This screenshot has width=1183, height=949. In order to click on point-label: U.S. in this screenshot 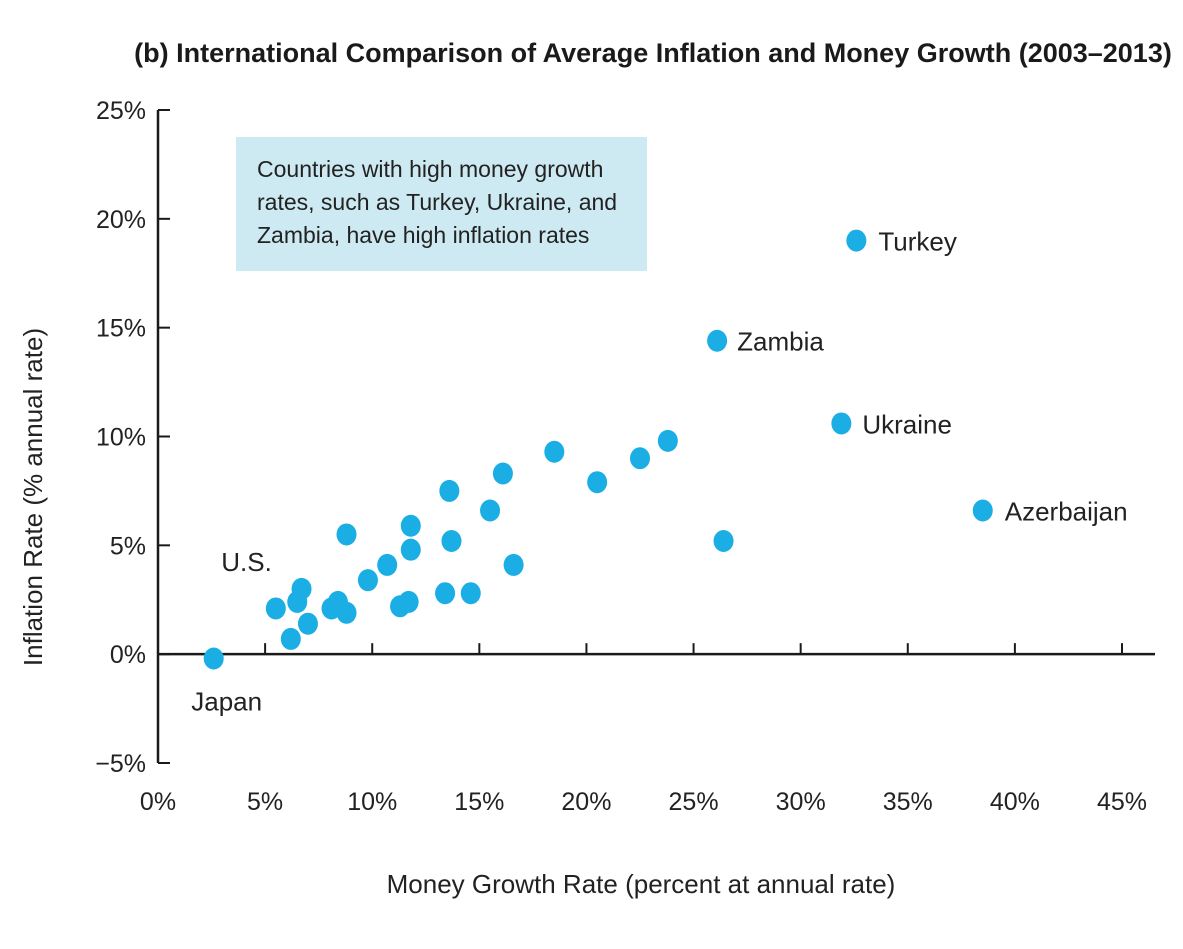, I will do `click(246, 562)`.